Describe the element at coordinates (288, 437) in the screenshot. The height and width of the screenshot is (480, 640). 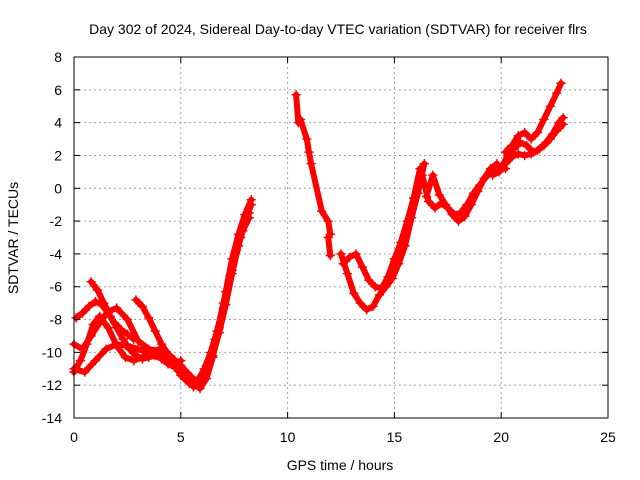
I see `x-tick-label: 10` at that location.